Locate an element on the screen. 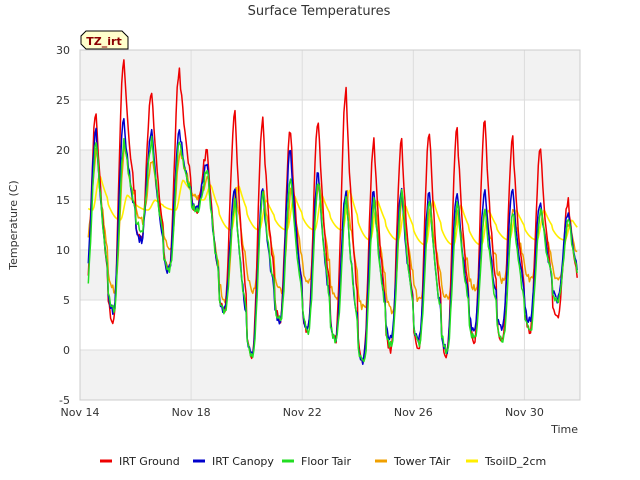 The image size is (640, 480). y-tick-label: 30 is located at coordinates (63, 50).